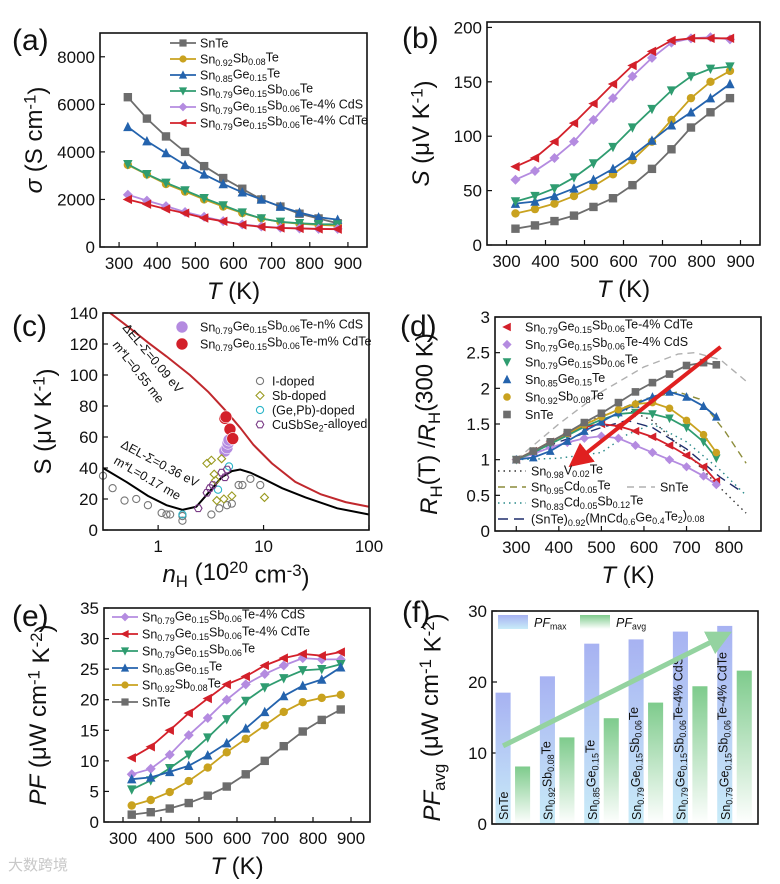 Image resolution: width=780 pixels, height=884 pixels. What do you see at coordinates (276, 631) in the screenshot?
I see `text-span: Te-4% CdTe` at bounding box center [276, 631].